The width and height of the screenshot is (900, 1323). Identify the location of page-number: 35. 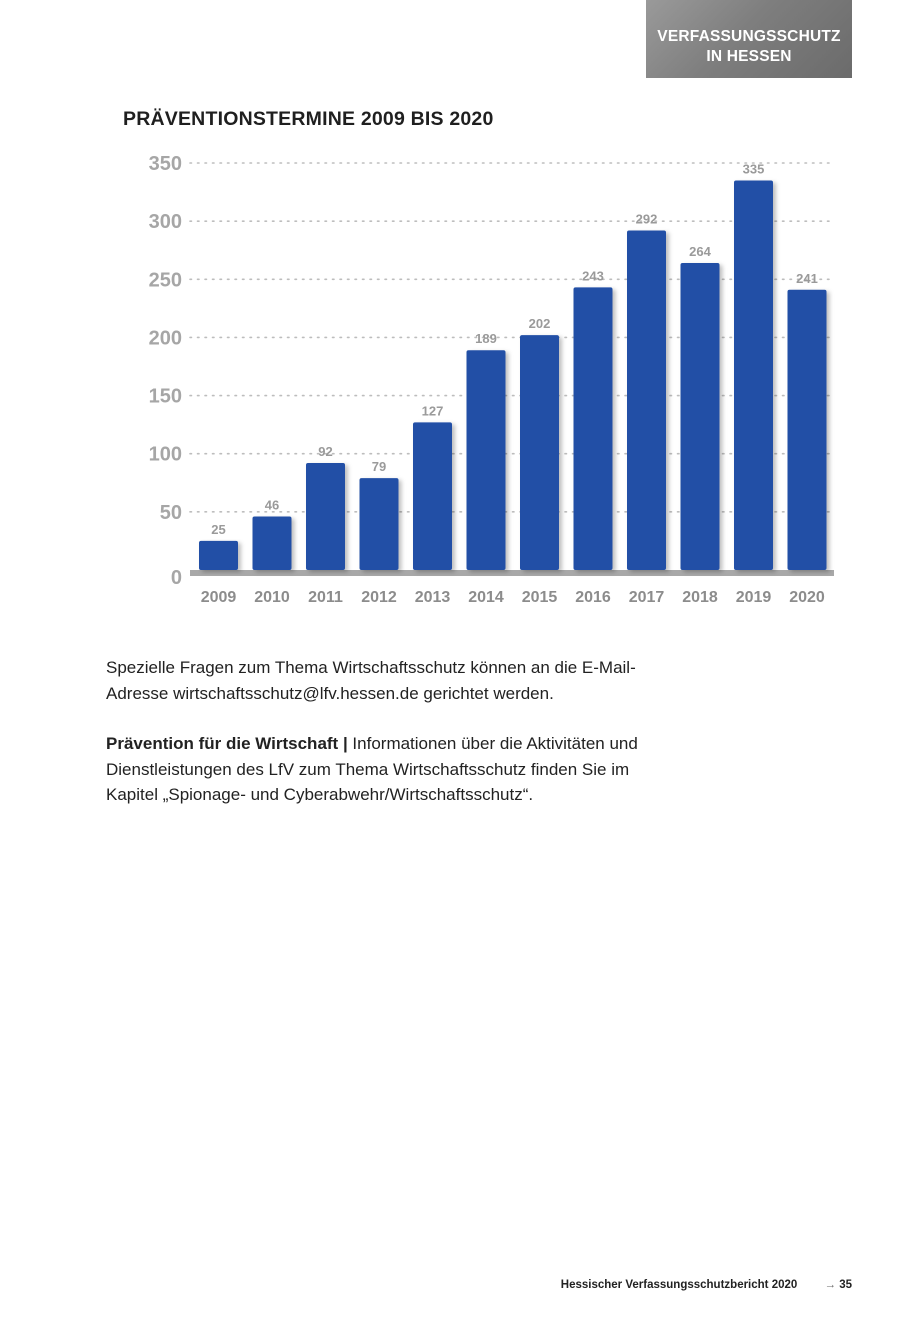
(845, 1285).